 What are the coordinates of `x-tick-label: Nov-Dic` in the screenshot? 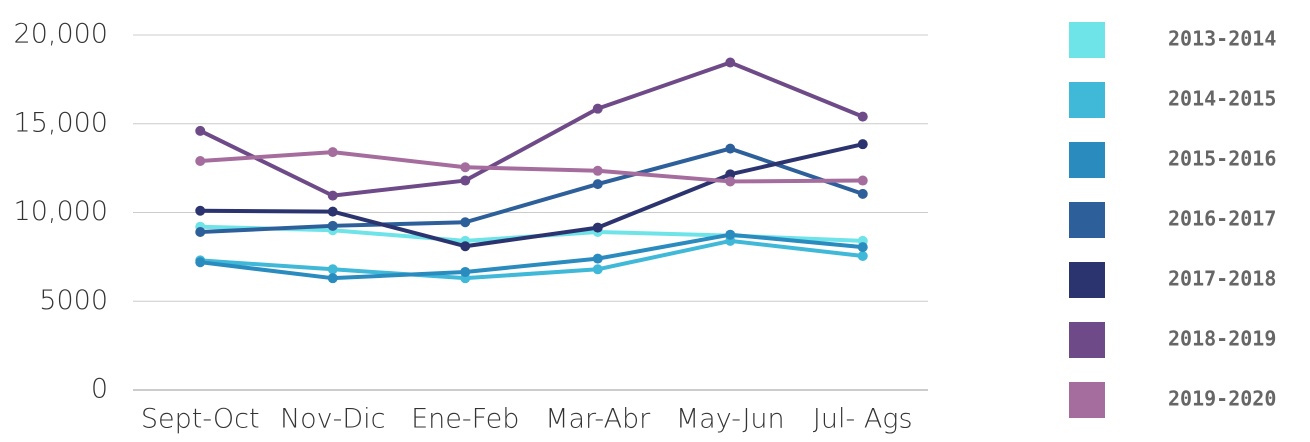 It's located at (333, 419).